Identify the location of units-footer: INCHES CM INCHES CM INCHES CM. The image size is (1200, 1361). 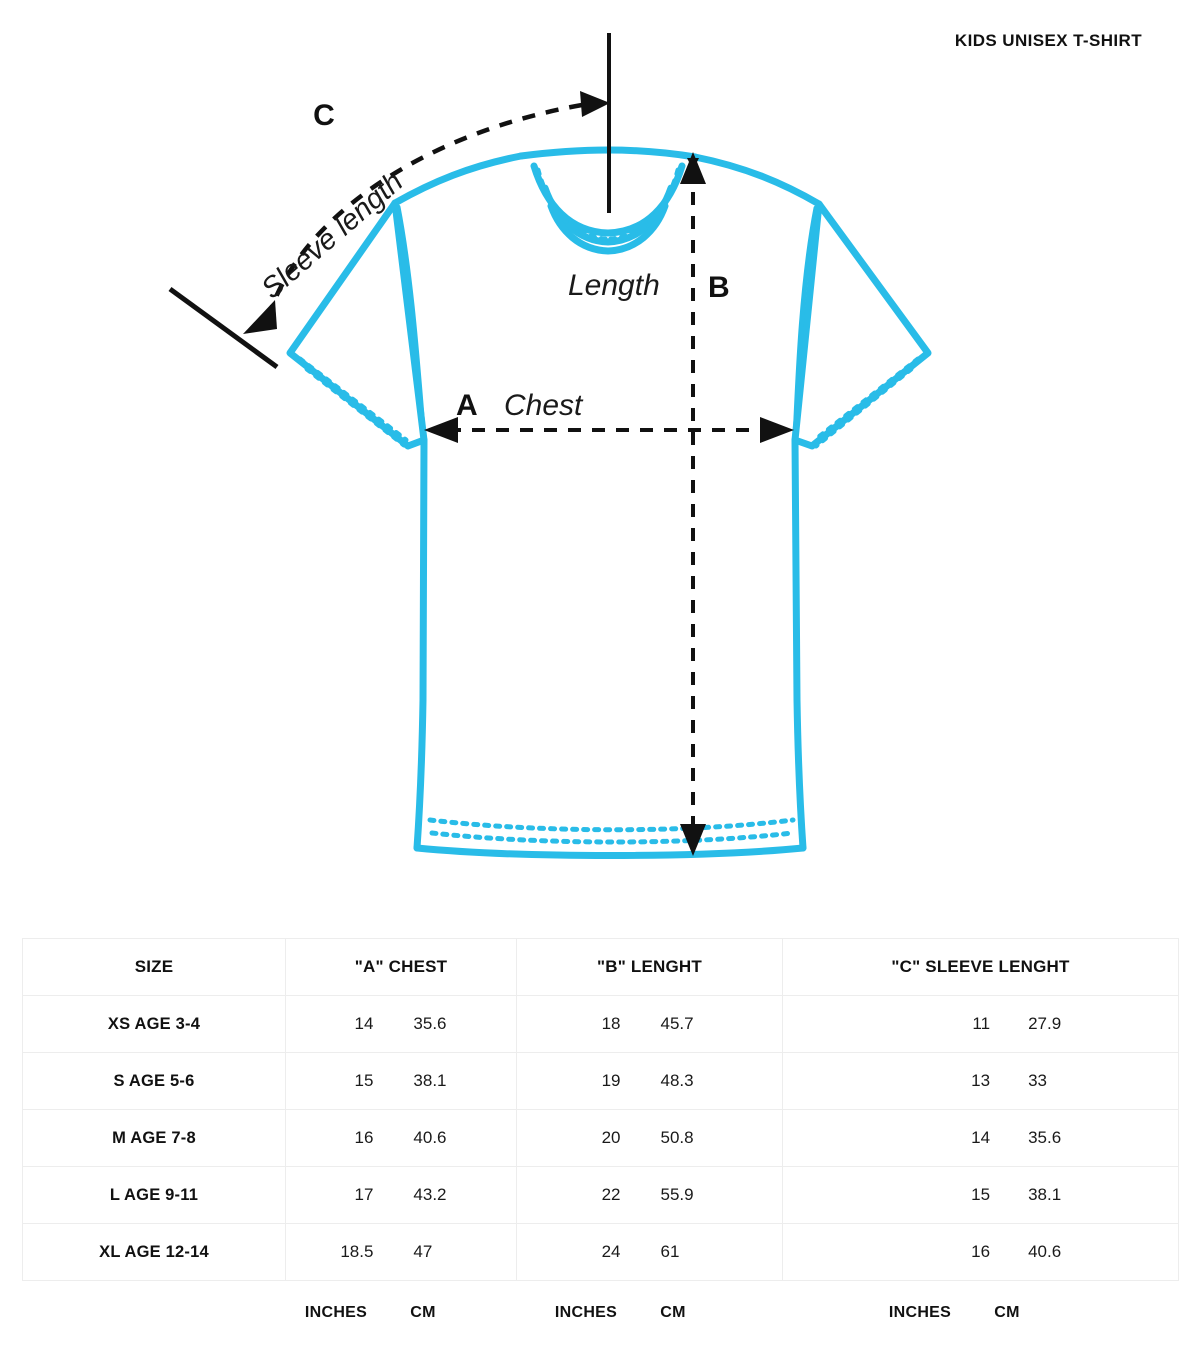
(600, 1320).